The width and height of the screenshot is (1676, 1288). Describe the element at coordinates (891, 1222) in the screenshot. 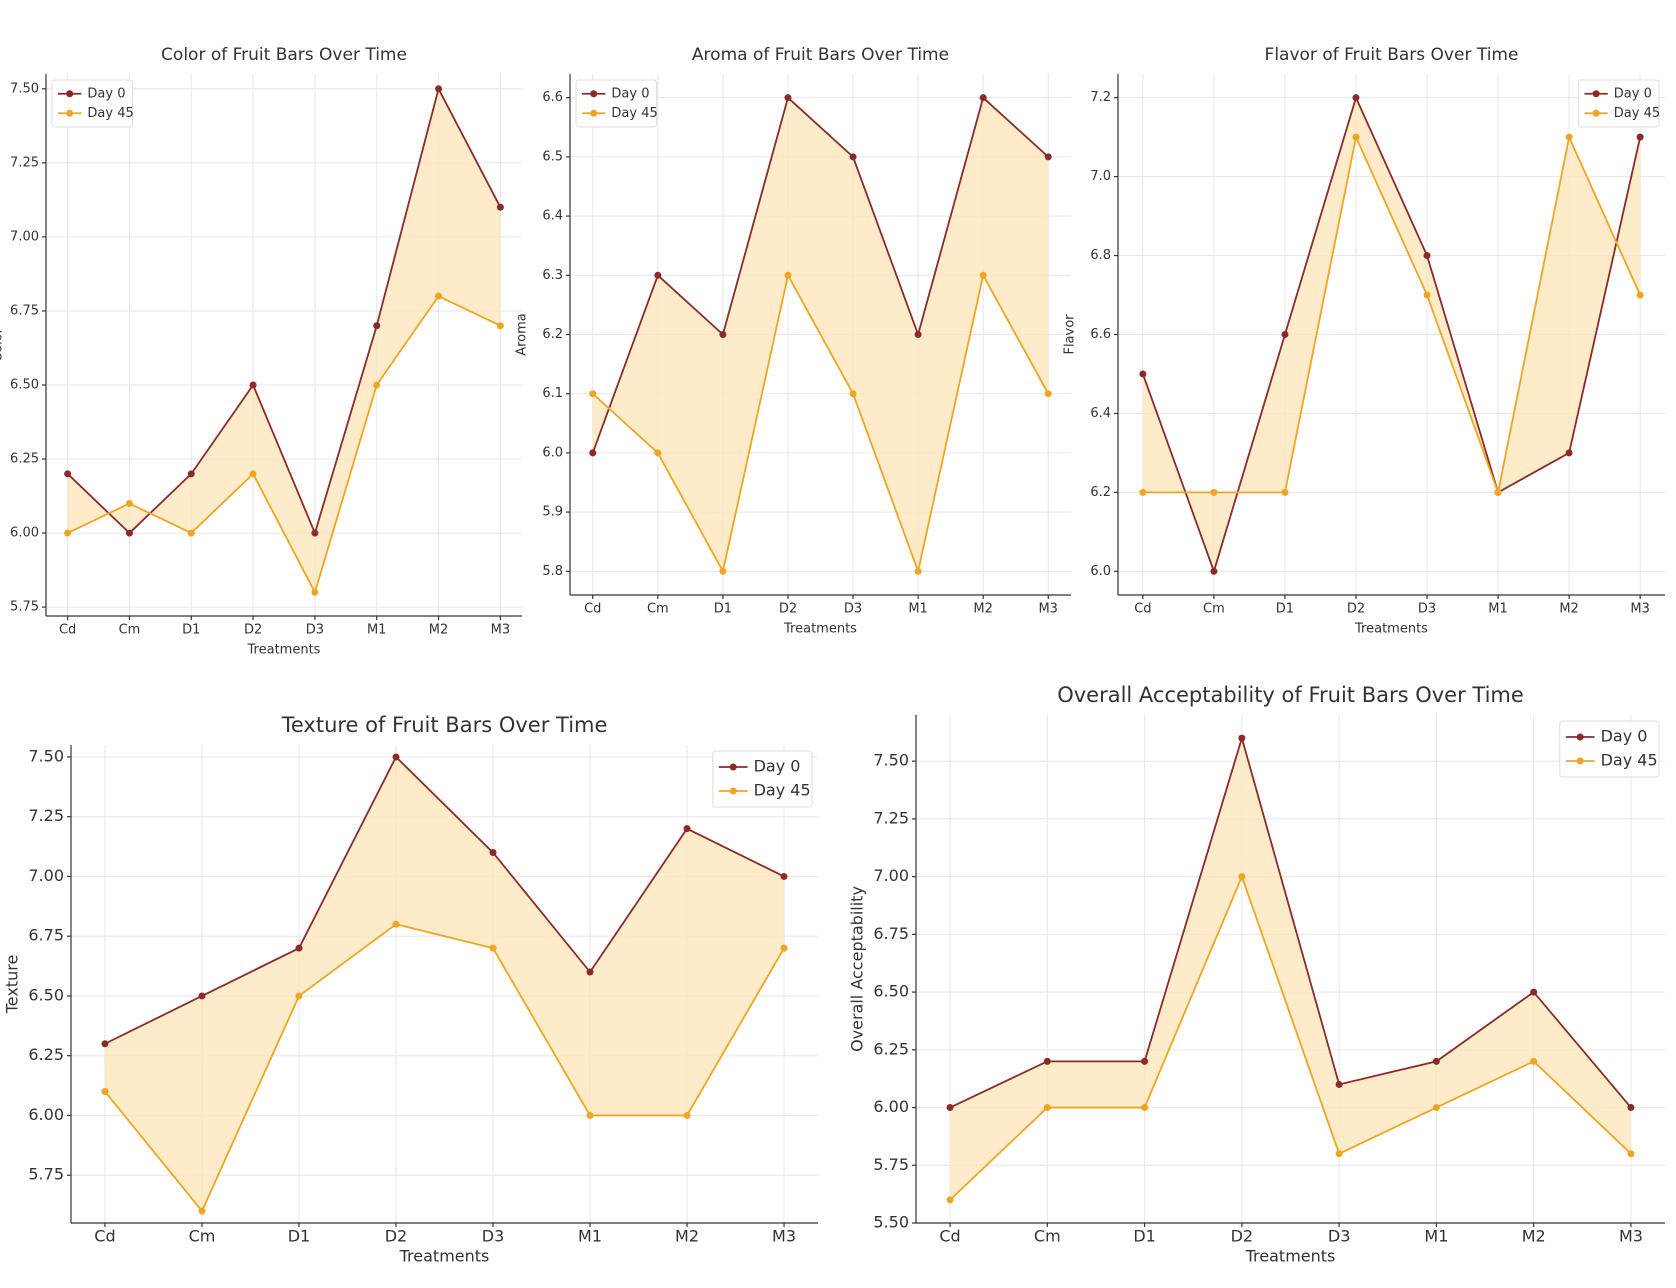

I see `y-tick-label: 5.50` at that location.